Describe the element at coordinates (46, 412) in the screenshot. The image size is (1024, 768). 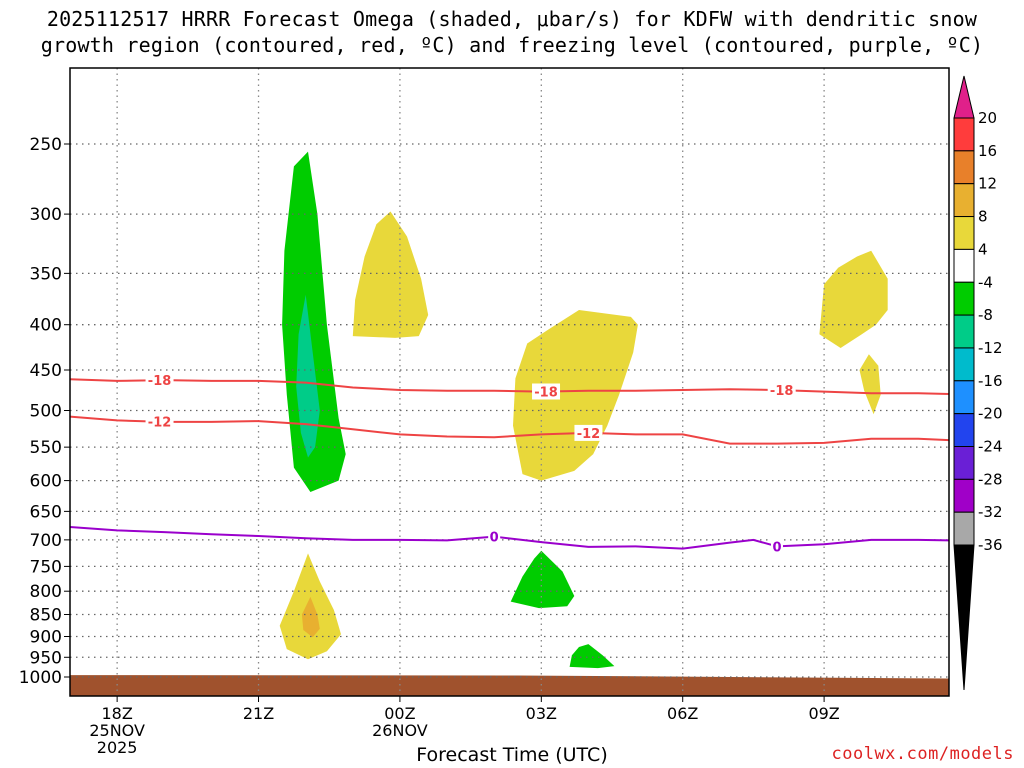
I see `y-tick-label: 500` at that location.